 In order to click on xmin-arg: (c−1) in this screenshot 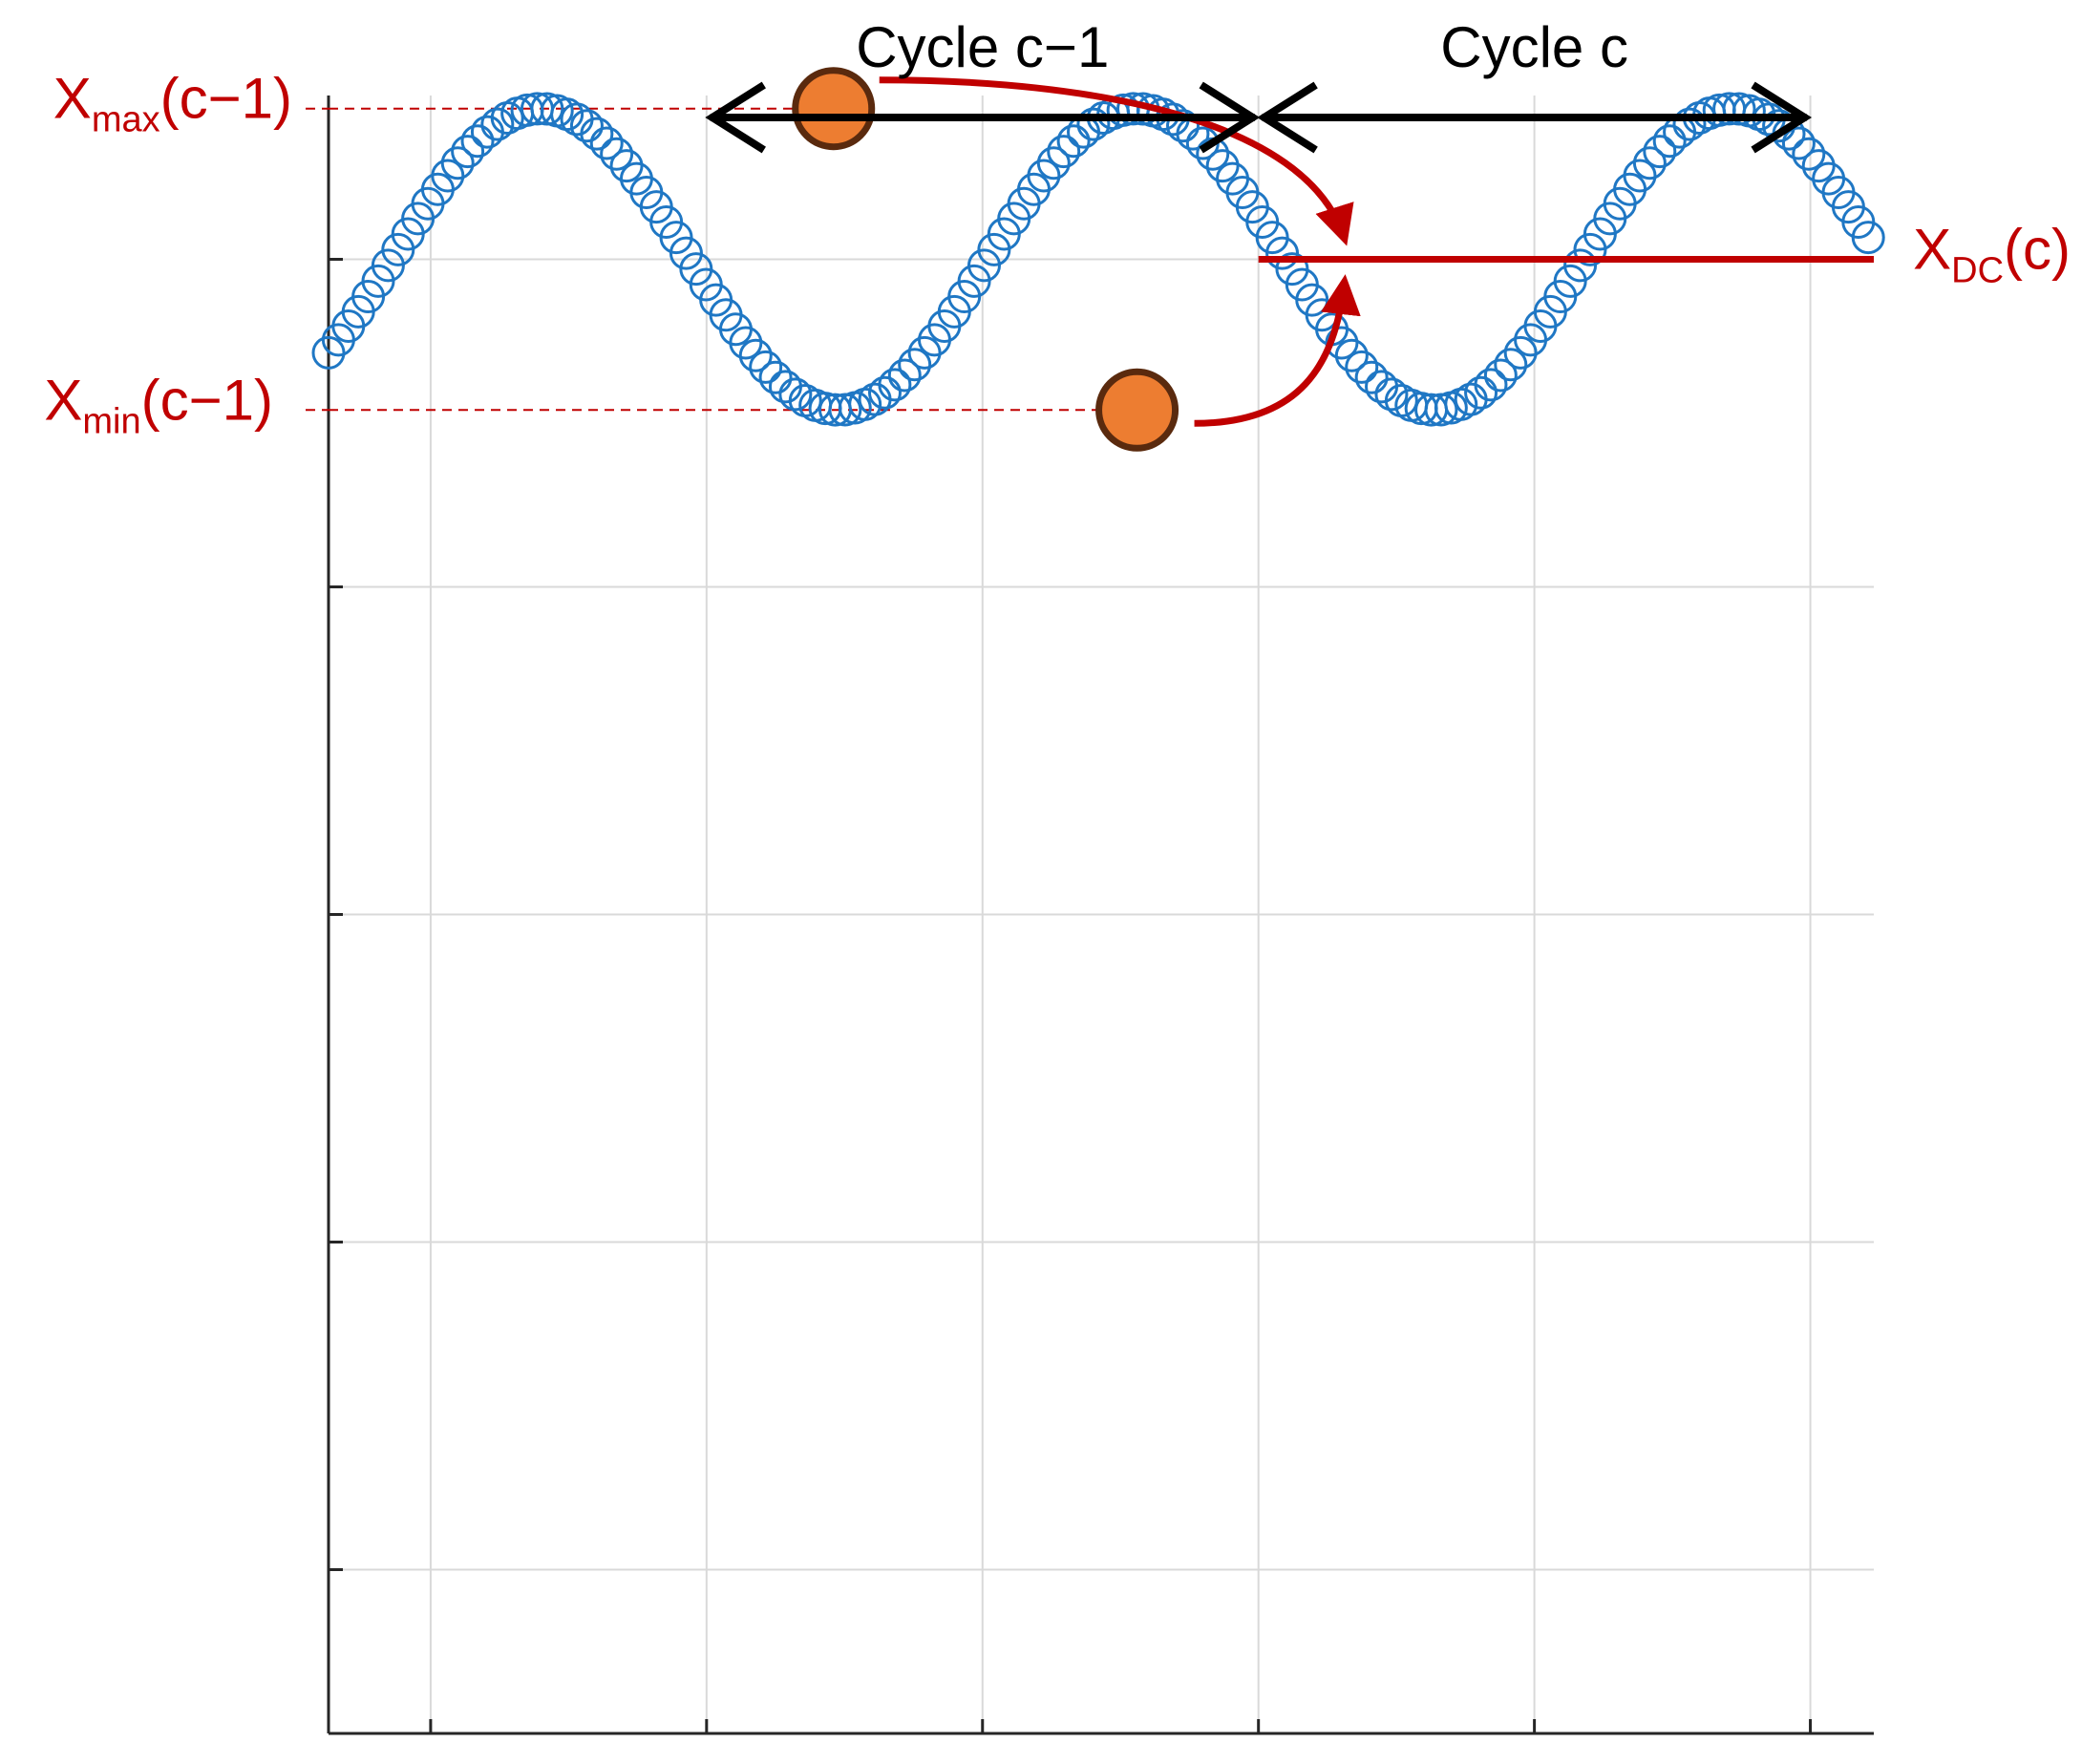, I will do `click(207, 400)`.